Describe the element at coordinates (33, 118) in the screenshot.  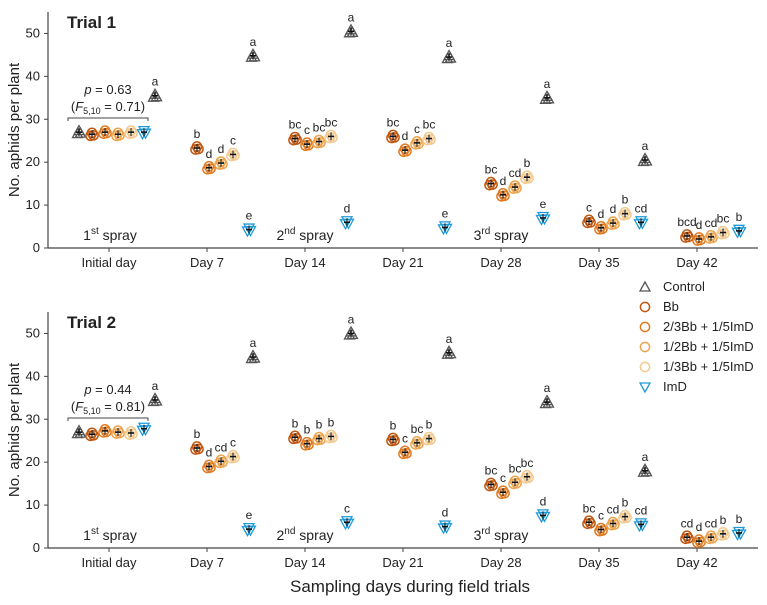
I see `y-tick-label: 30` at that location.